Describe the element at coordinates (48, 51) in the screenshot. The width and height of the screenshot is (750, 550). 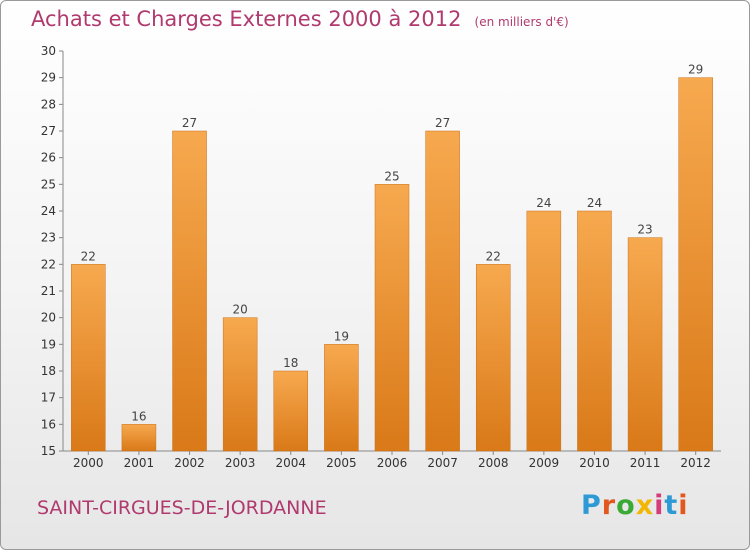
I see `y-tick-label: 30` at that location.